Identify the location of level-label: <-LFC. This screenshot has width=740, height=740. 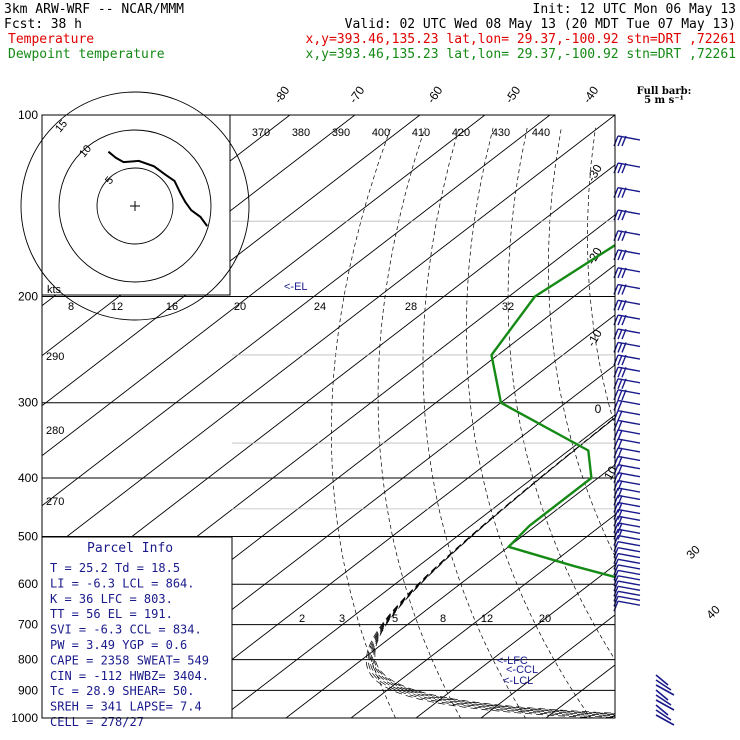
(512, 661).